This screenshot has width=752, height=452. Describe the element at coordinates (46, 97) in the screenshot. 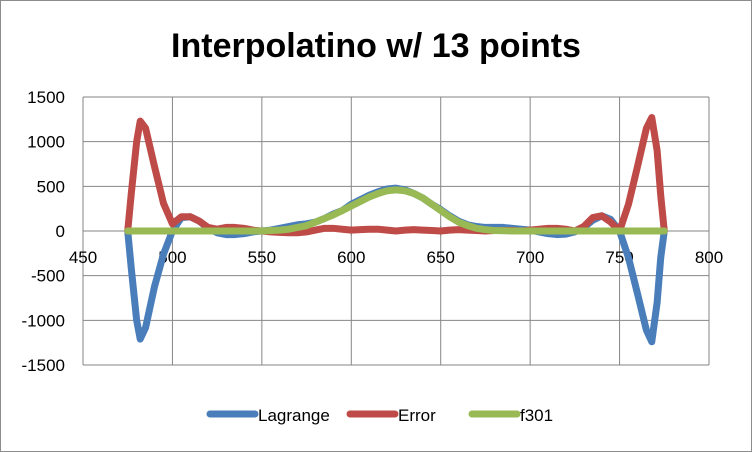

I see `y-tick-label: 1500` at that location.